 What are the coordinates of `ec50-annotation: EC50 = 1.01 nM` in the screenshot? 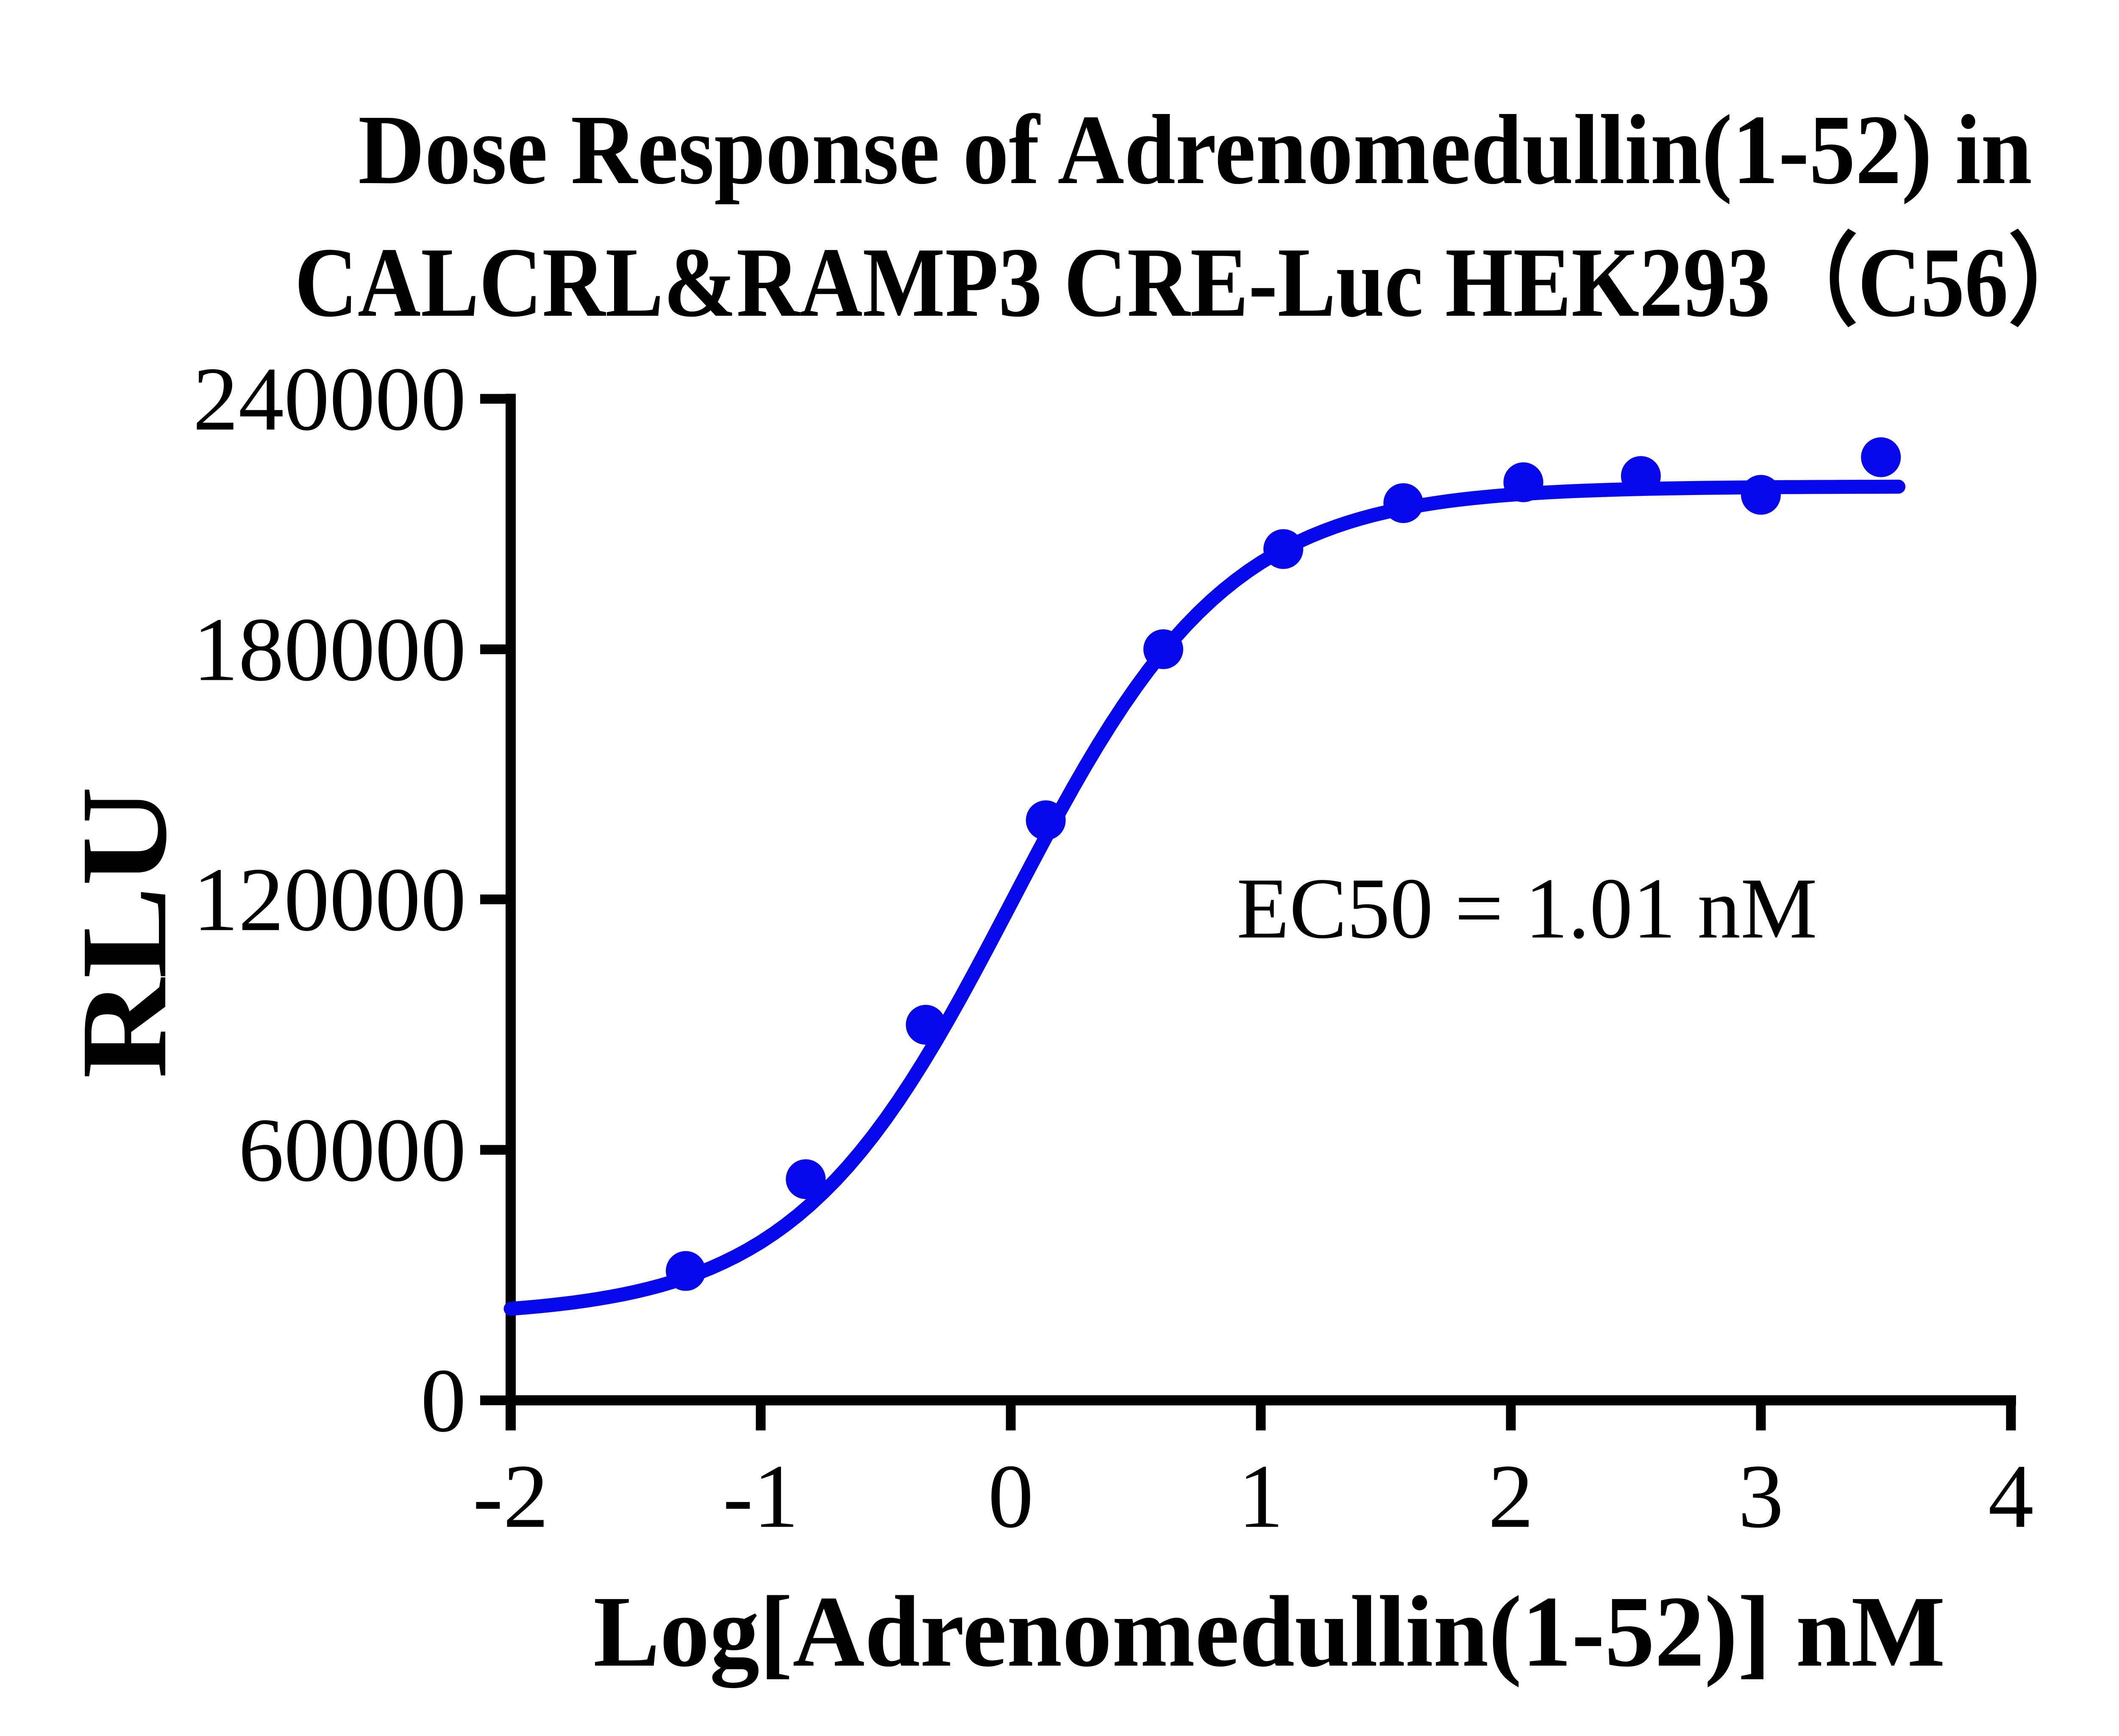 It's located at (1527, 908).